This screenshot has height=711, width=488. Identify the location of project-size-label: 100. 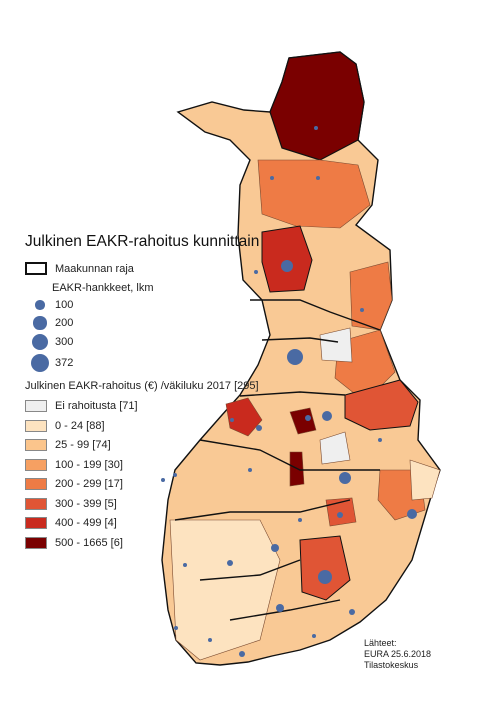
(64, 305).